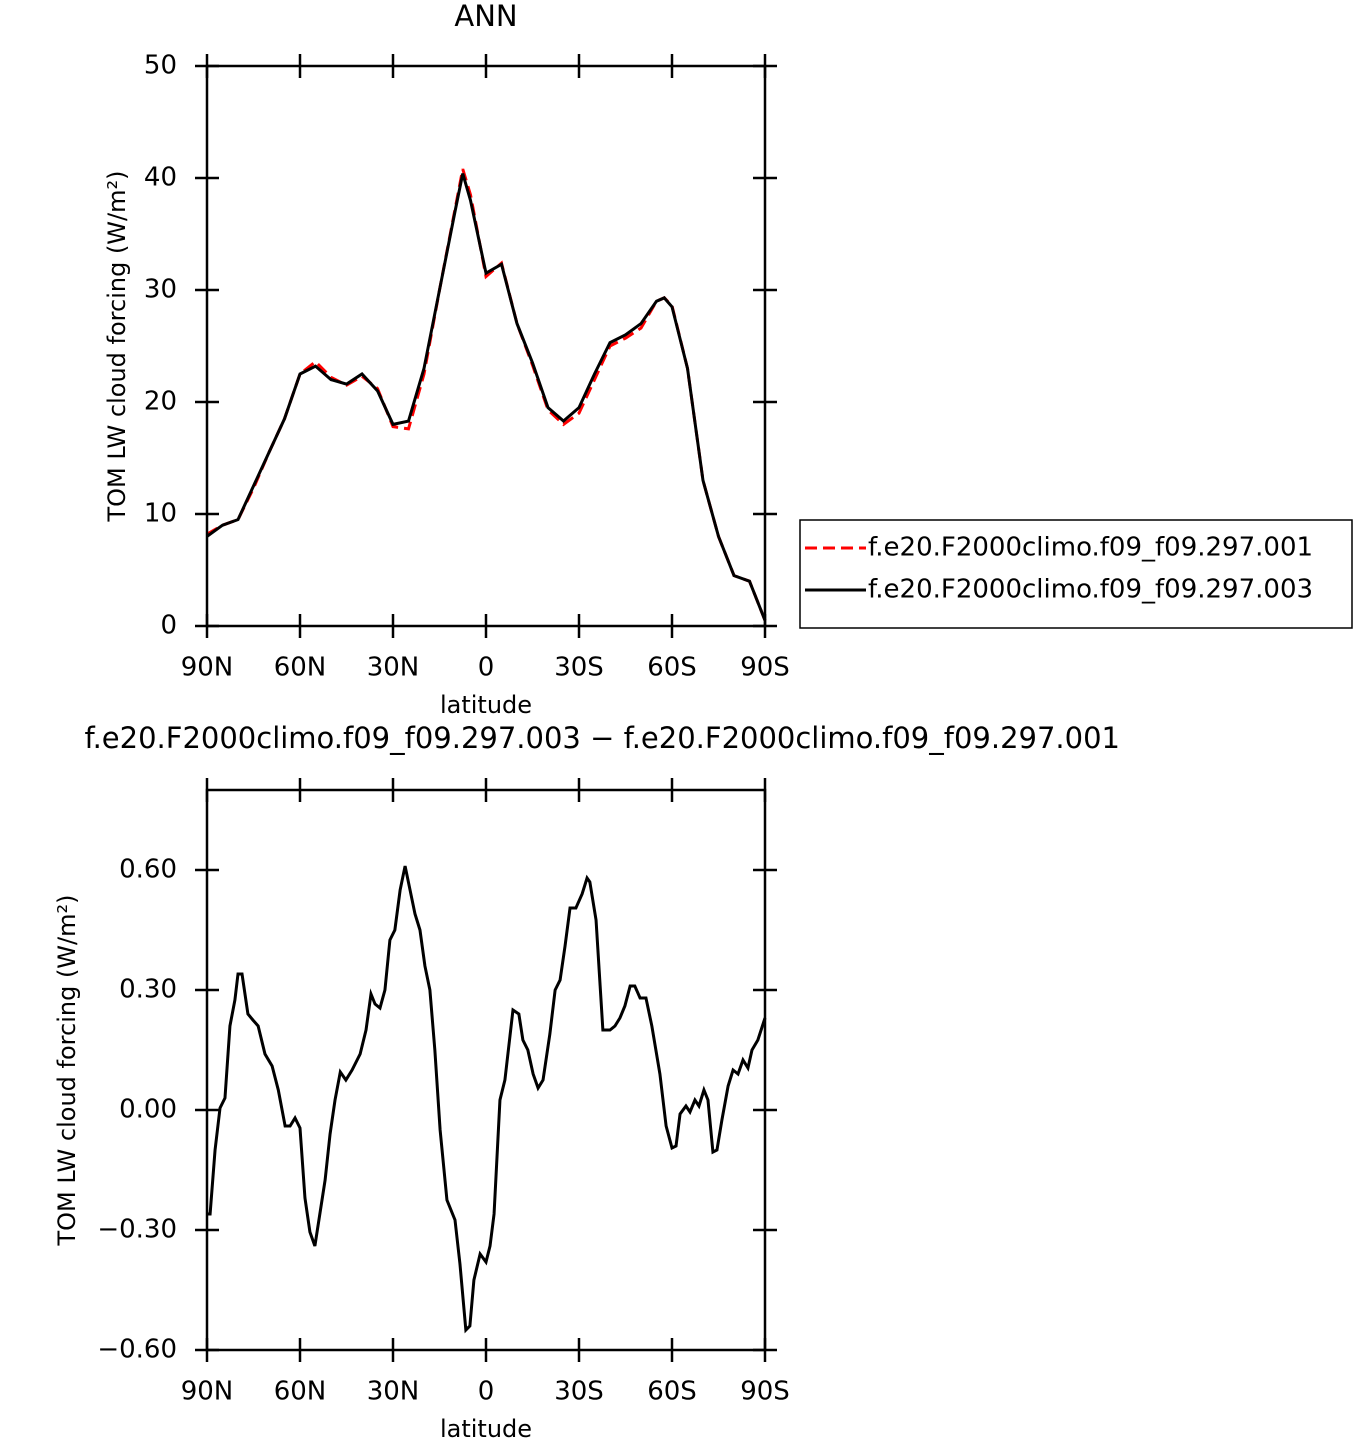  What do you see at coordinates (148, 1110) in the screenshot?
I see `y-tick-label: 0.00` at bounding box center [148, 1110].